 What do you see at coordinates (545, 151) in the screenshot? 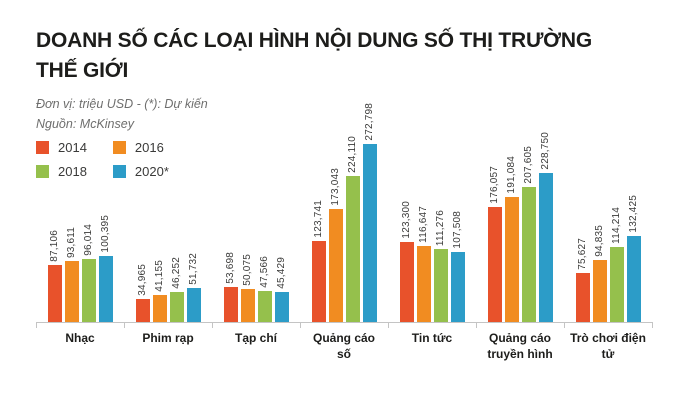
I see `bar-value-label: 228,750` at bounding box center [545, 151].